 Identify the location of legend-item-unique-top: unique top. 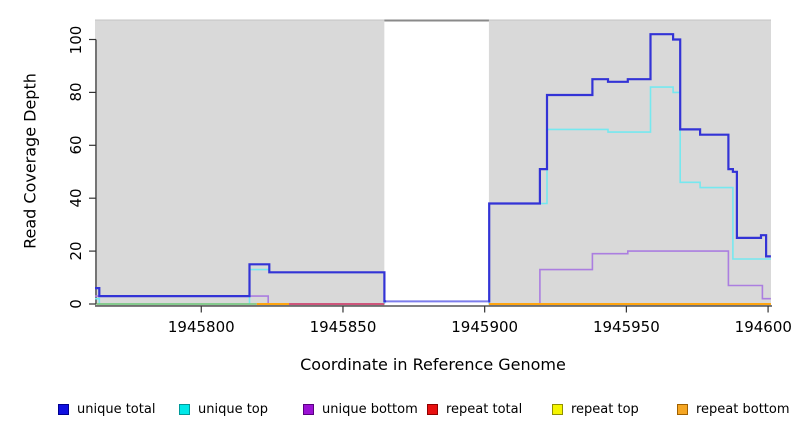
(223, 409).